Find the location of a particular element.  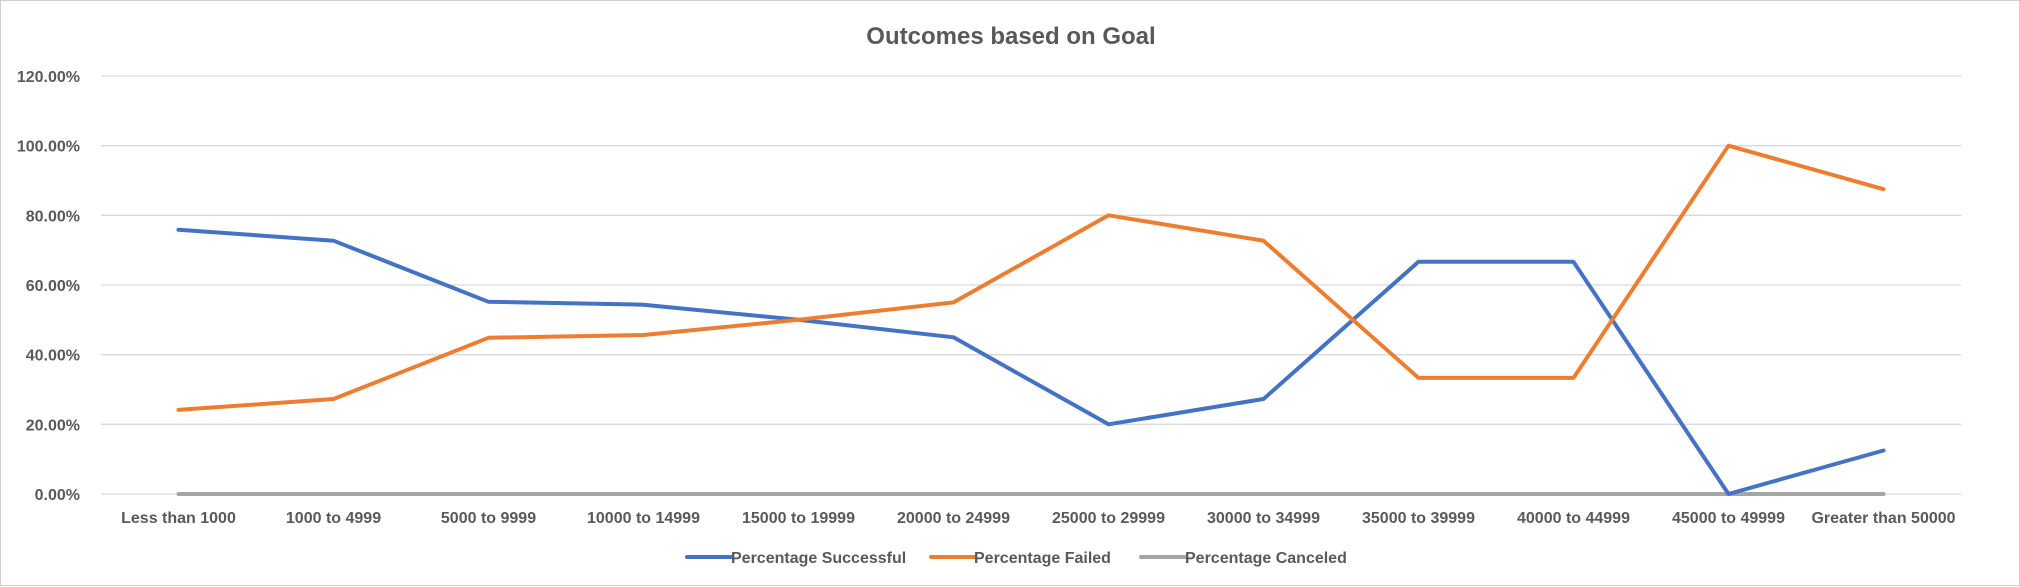

legend-label-percentage-failed: Percentage Failed is located at coordinates (1042, 558).